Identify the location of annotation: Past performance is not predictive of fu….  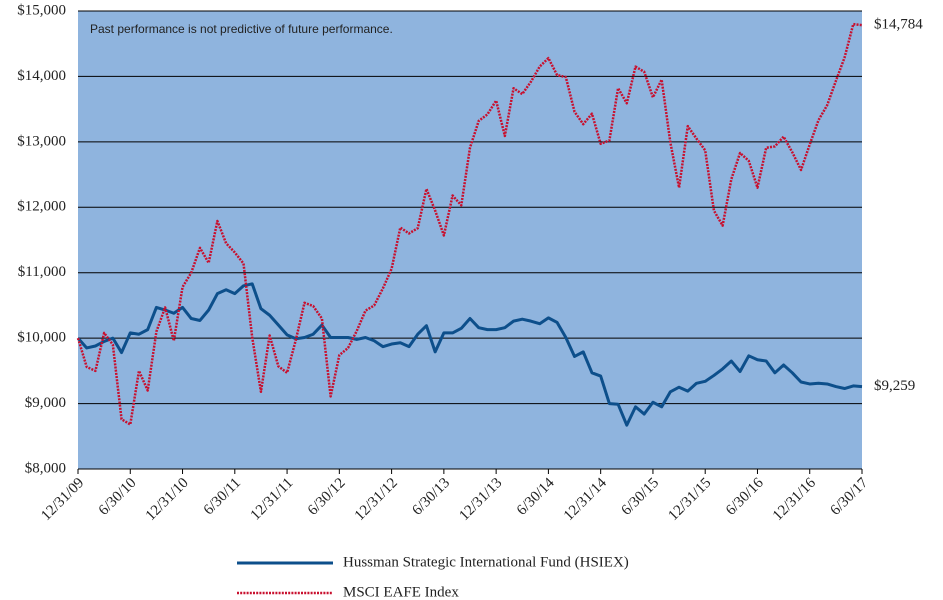
(241, 29).